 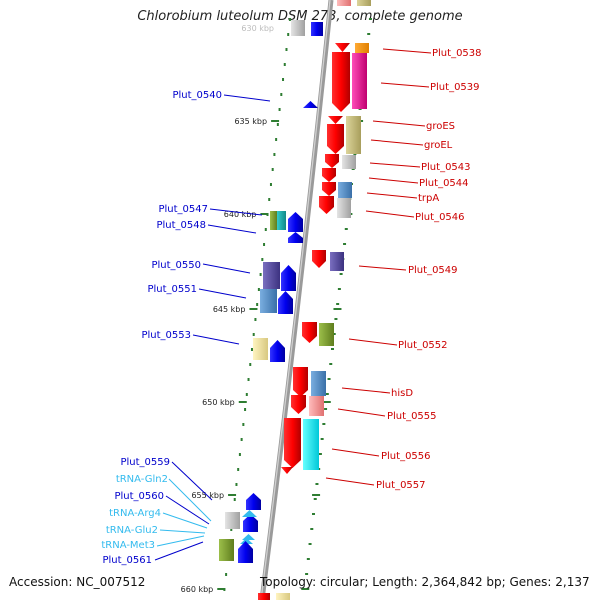 I want to click on gene-label-Plut_0550: Plut_0550, so click(x=176, y=265).